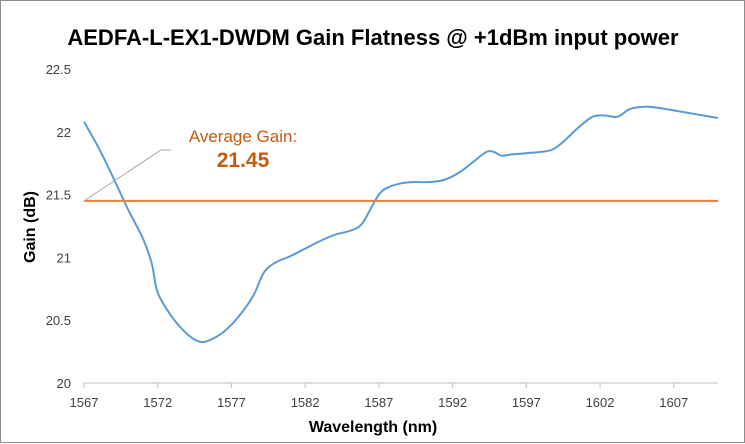 This screenshot has height=444, width=745. I want to click on average-gain-value: 21.45, so click(243, 160).